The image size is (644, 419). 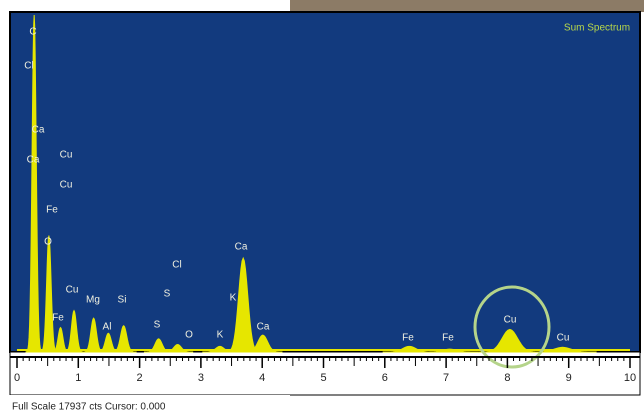 What do you see at coordinates (107, 327) in the screenshot?
I see `peak-label: Al` at bounding box center [107, 327].